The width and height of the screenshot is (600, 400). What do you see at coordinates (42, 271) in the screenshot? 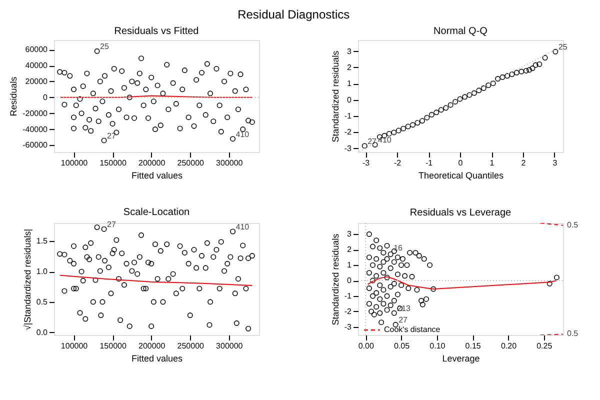
I see `y-tick-label: 1.0` at bounding box center [42, 271].